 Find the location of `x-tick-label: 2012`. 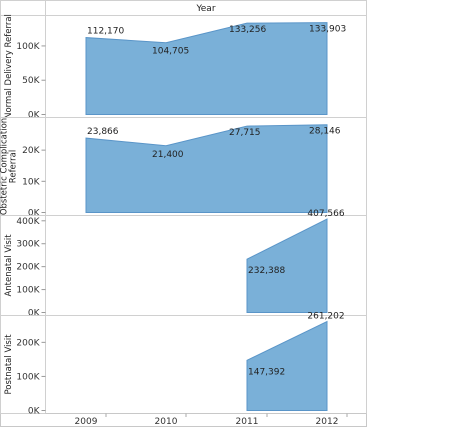

x-tick-label: 2012 is located at coordinates (327, 422).